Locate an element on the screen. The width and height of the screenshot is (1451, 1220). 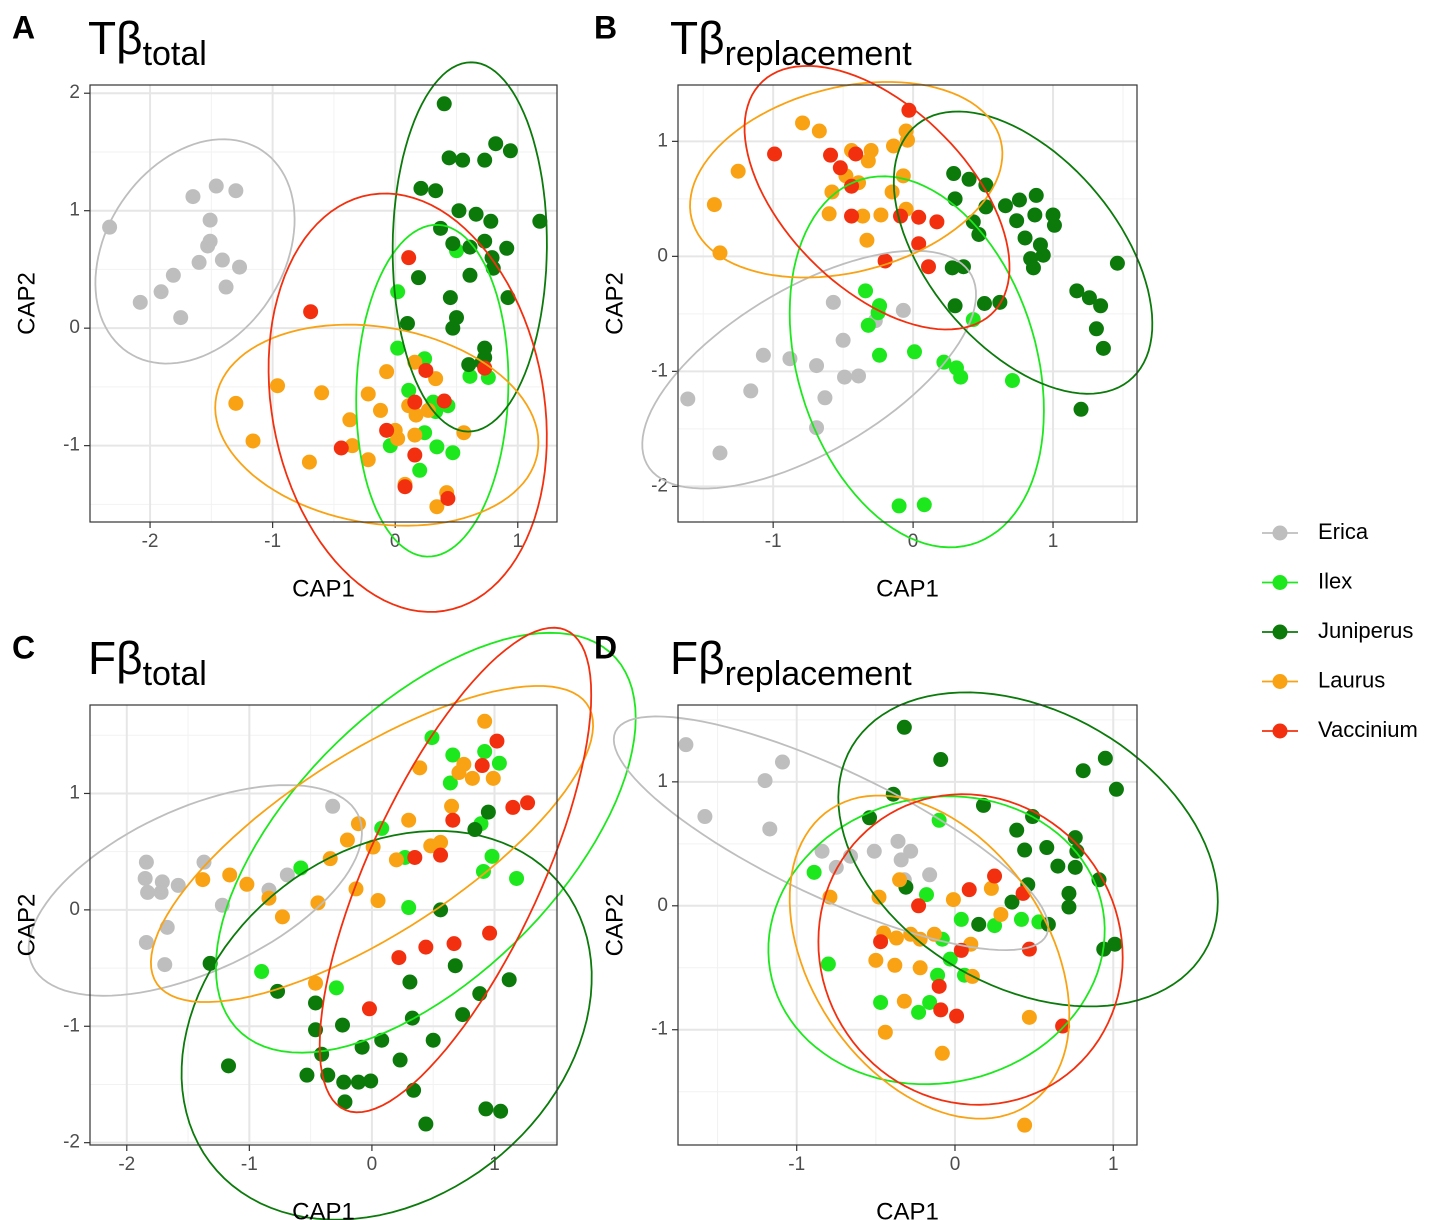
panel-label: A is located at coordinates (23, 27).